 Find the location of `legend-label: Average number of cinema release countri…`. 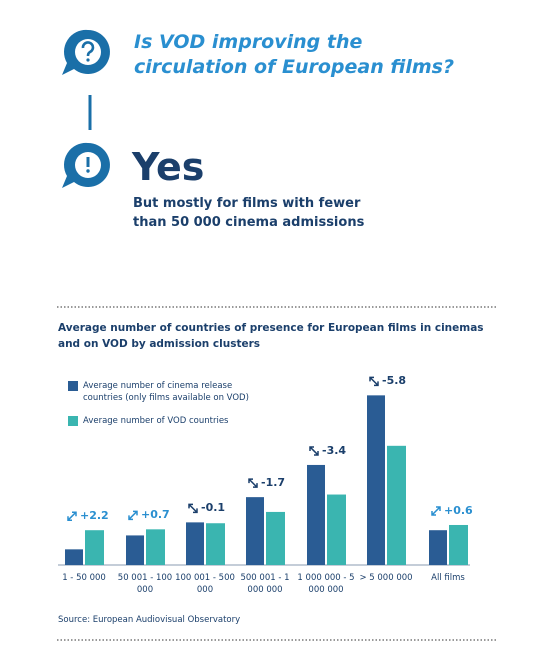

legend-label: Average number of cinema release countri… is located at coordinates (166, 392).